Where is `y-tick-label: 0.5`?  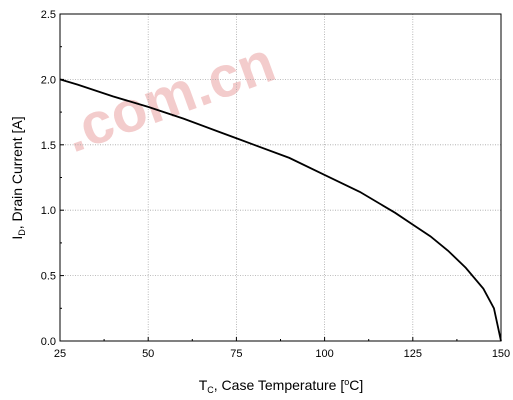
y-tick-label: 0.5 is located at coordinates (48, 277).